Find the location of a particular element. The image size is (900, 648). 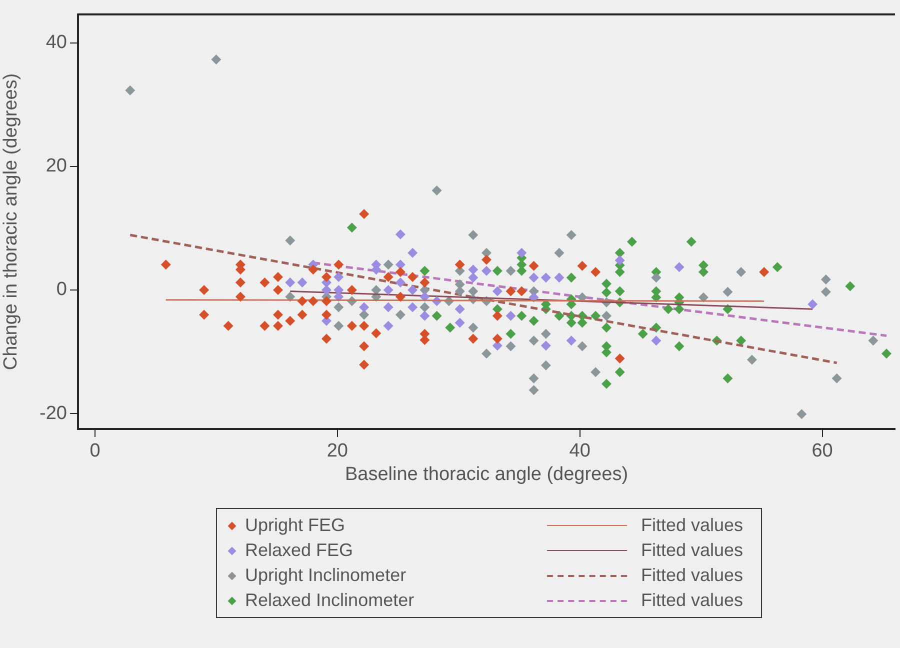

x-tick-label: 40 is located at coordinates (579, 451).